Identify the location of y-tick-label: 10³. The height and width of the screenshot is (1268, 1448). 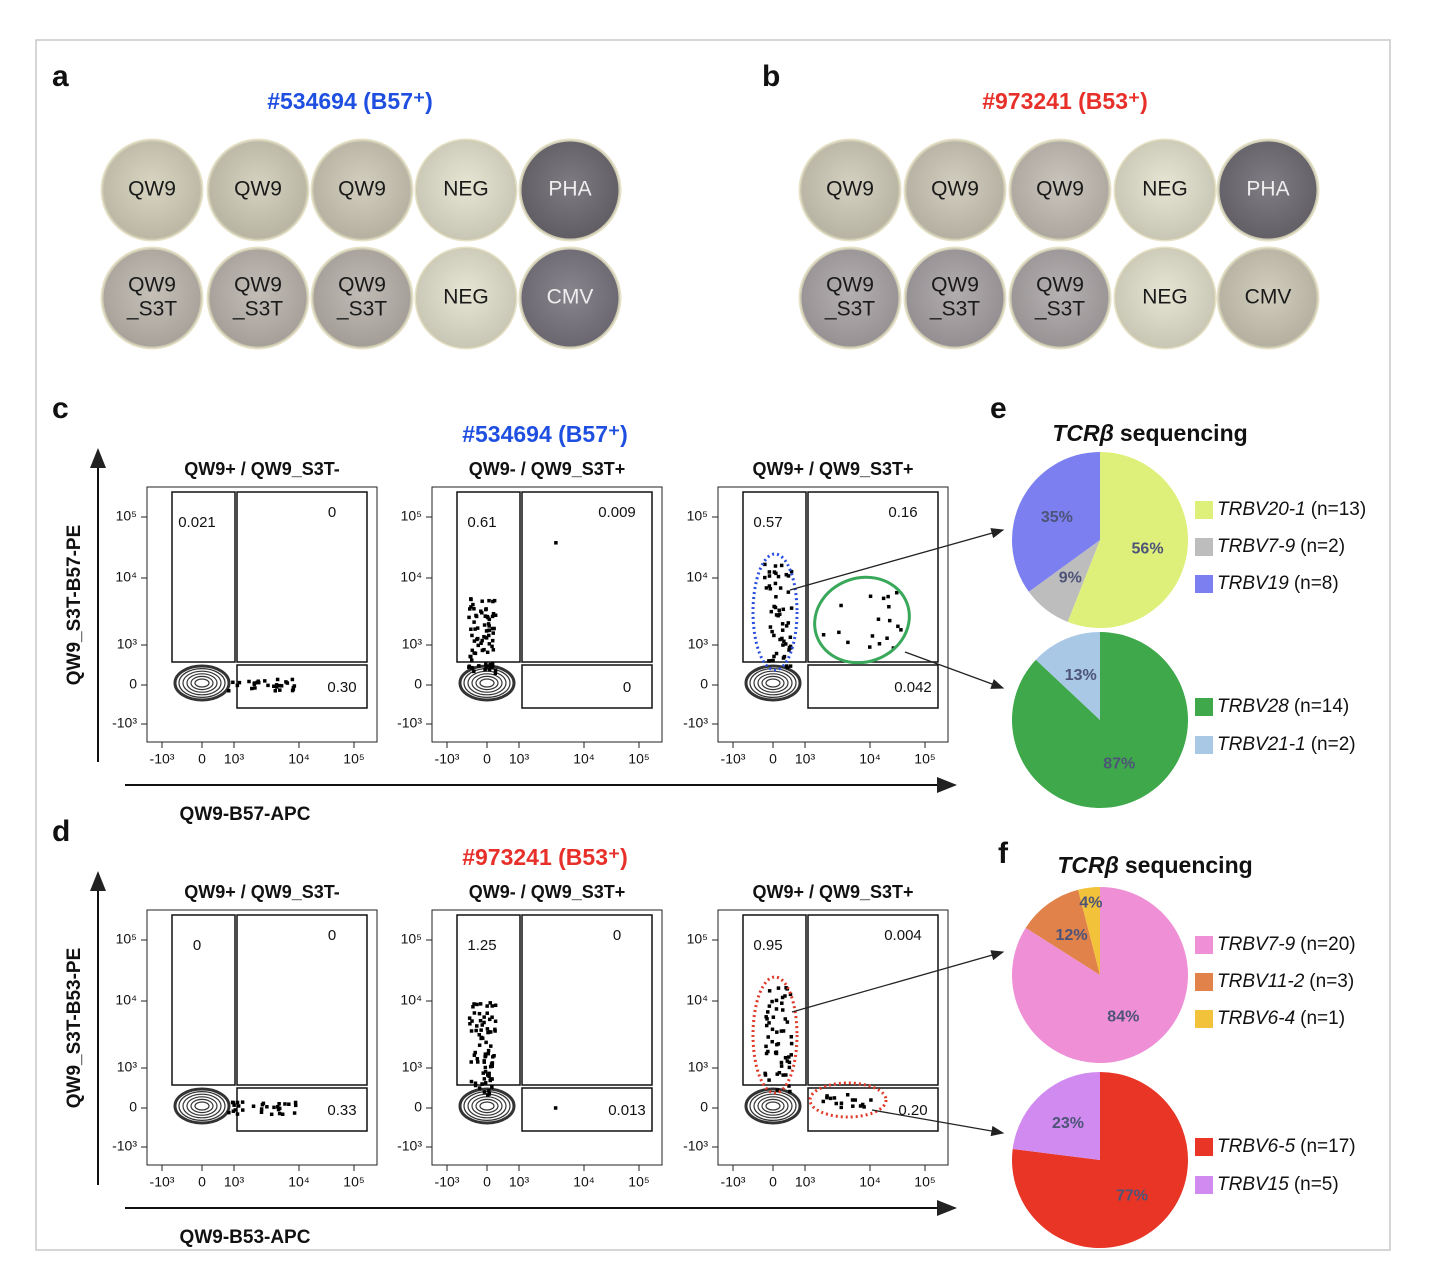
(127, 1067).